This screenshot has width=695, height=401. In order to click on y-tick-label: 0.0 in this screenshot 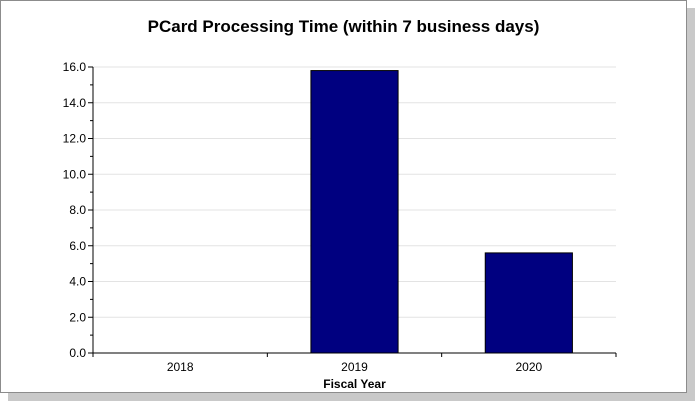, I will do `click(77, 353)`.